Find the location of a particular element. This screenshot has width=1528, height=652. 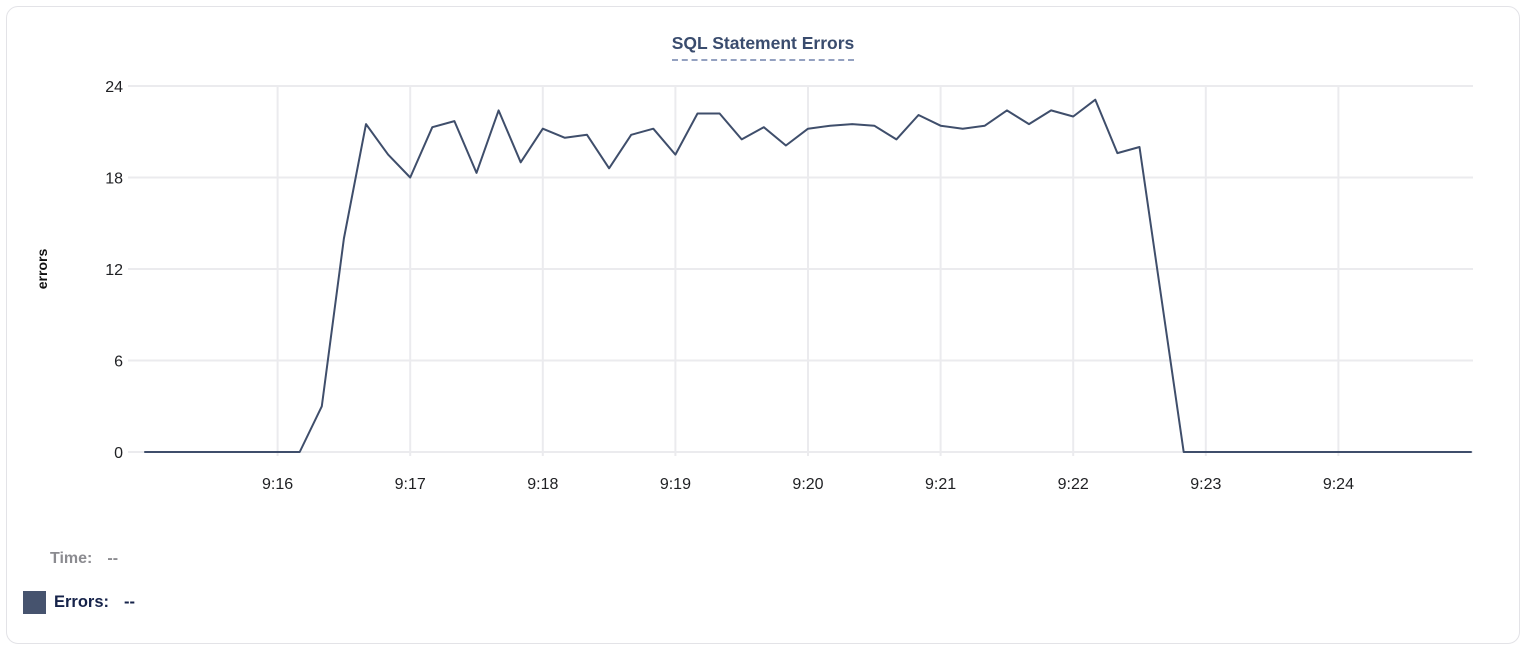

chart-title: SQL Statement Errors is located at coordinates (763, 47).